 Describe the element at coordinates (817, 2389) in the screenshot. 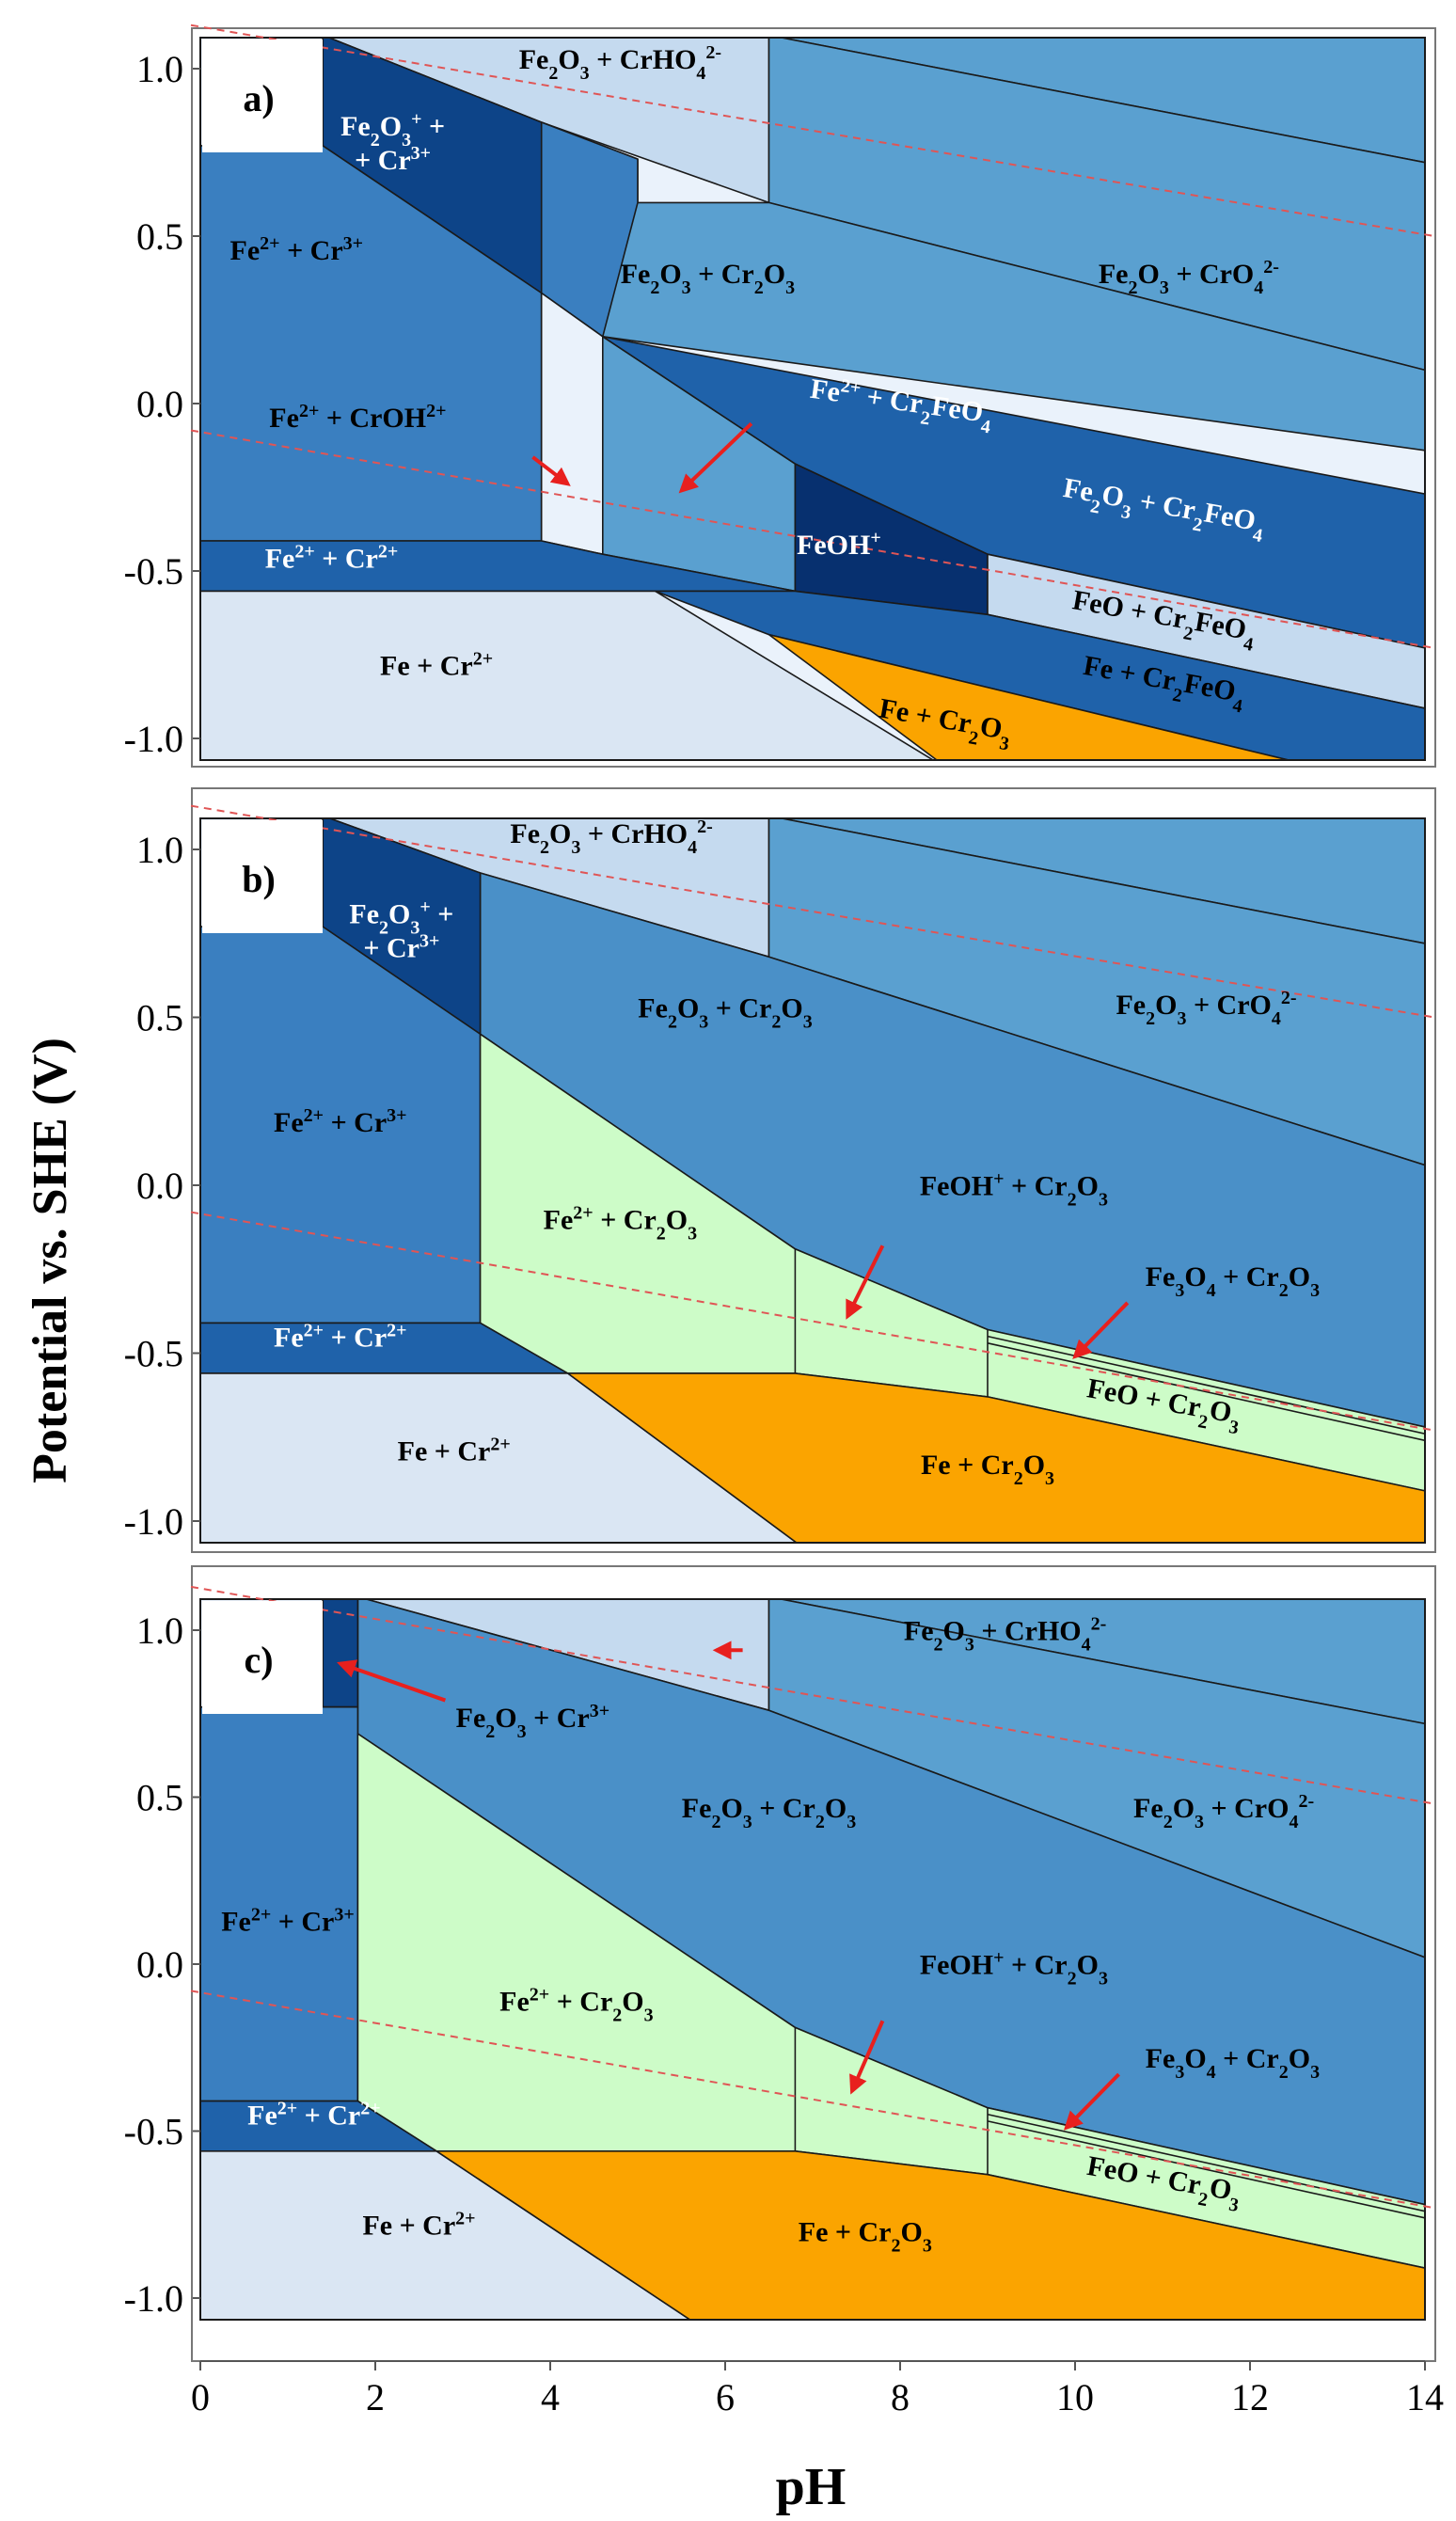

I see `x-axis: 0 2 4 6 8 10 12 14` at that location.